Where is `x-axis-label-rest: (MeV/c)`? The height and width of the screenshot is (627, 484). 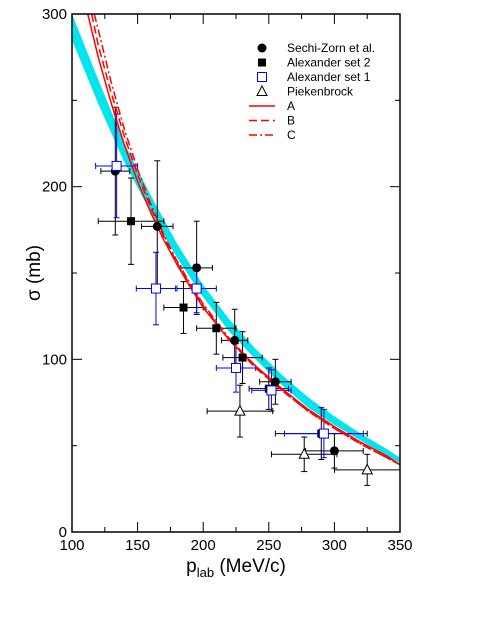
x-axis-label-rest: (MeV/c) is located at coordinates (250, 566).